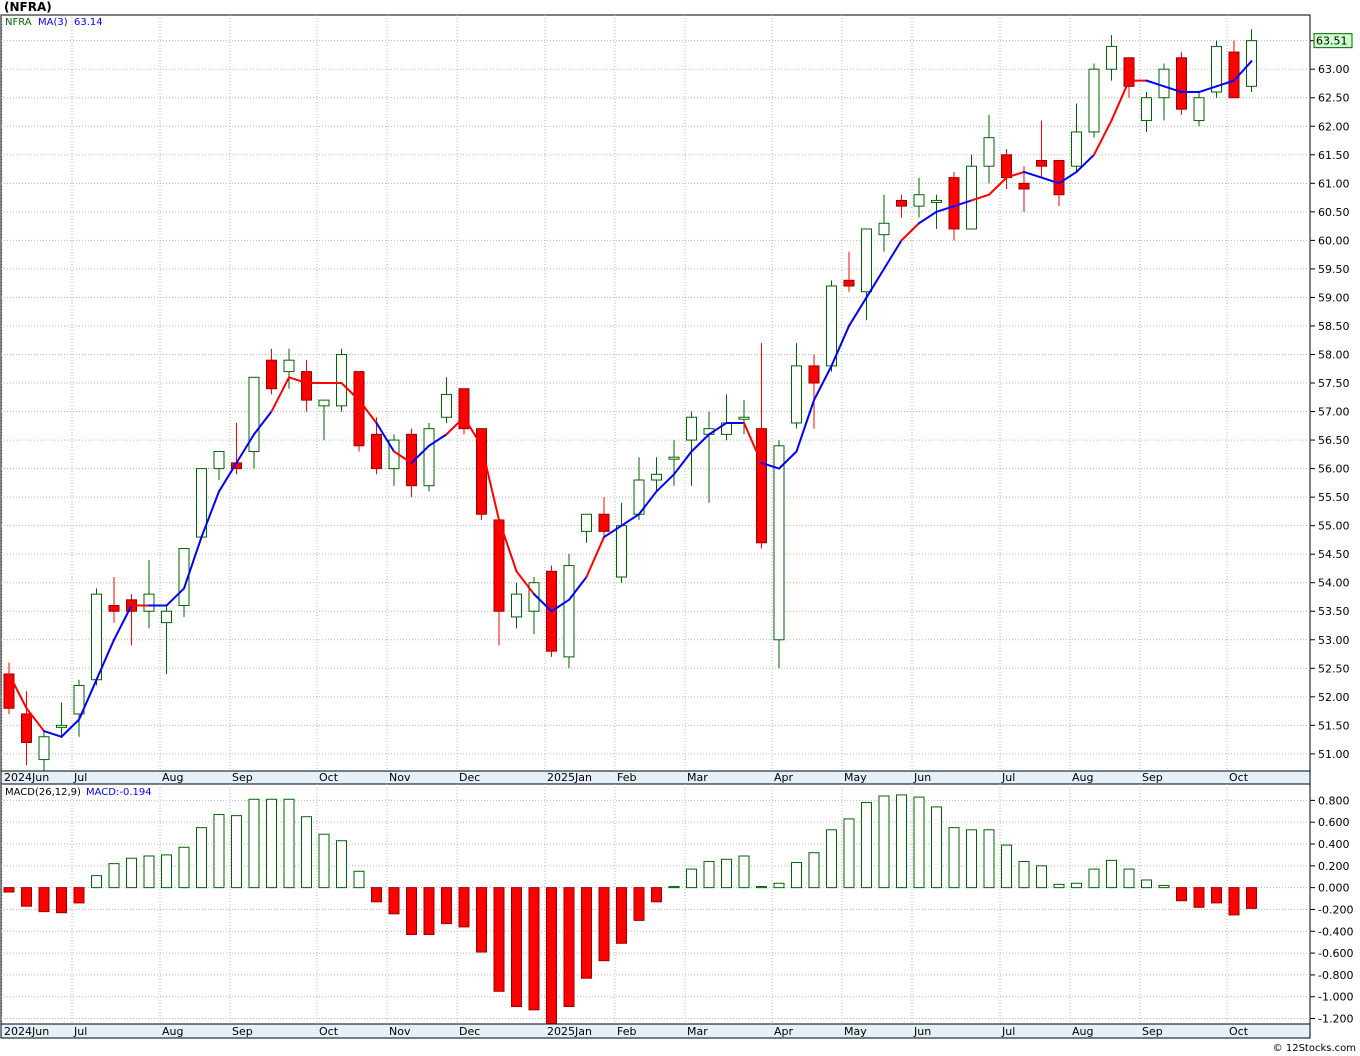  What do you see at coordinates (1335, 931) in the screenshot?
I see `macd-tick-label: -0.400` at bounding box center [1335, 931].